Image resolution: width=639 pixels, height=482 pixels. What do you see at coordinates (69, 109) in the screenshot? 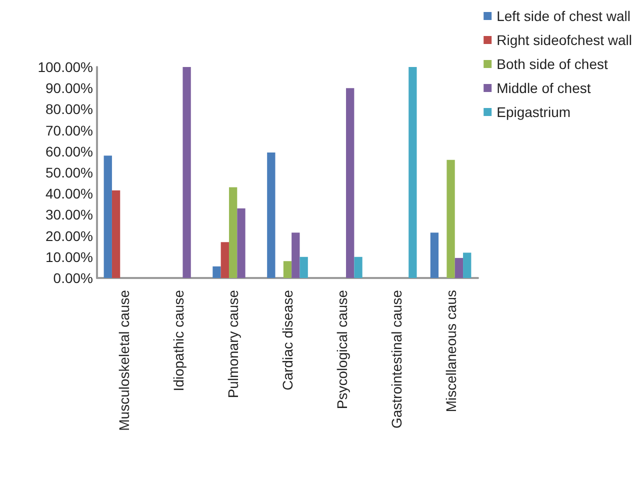
I see `y-tick-label: 80.00%` at bounding box center [69, 109].